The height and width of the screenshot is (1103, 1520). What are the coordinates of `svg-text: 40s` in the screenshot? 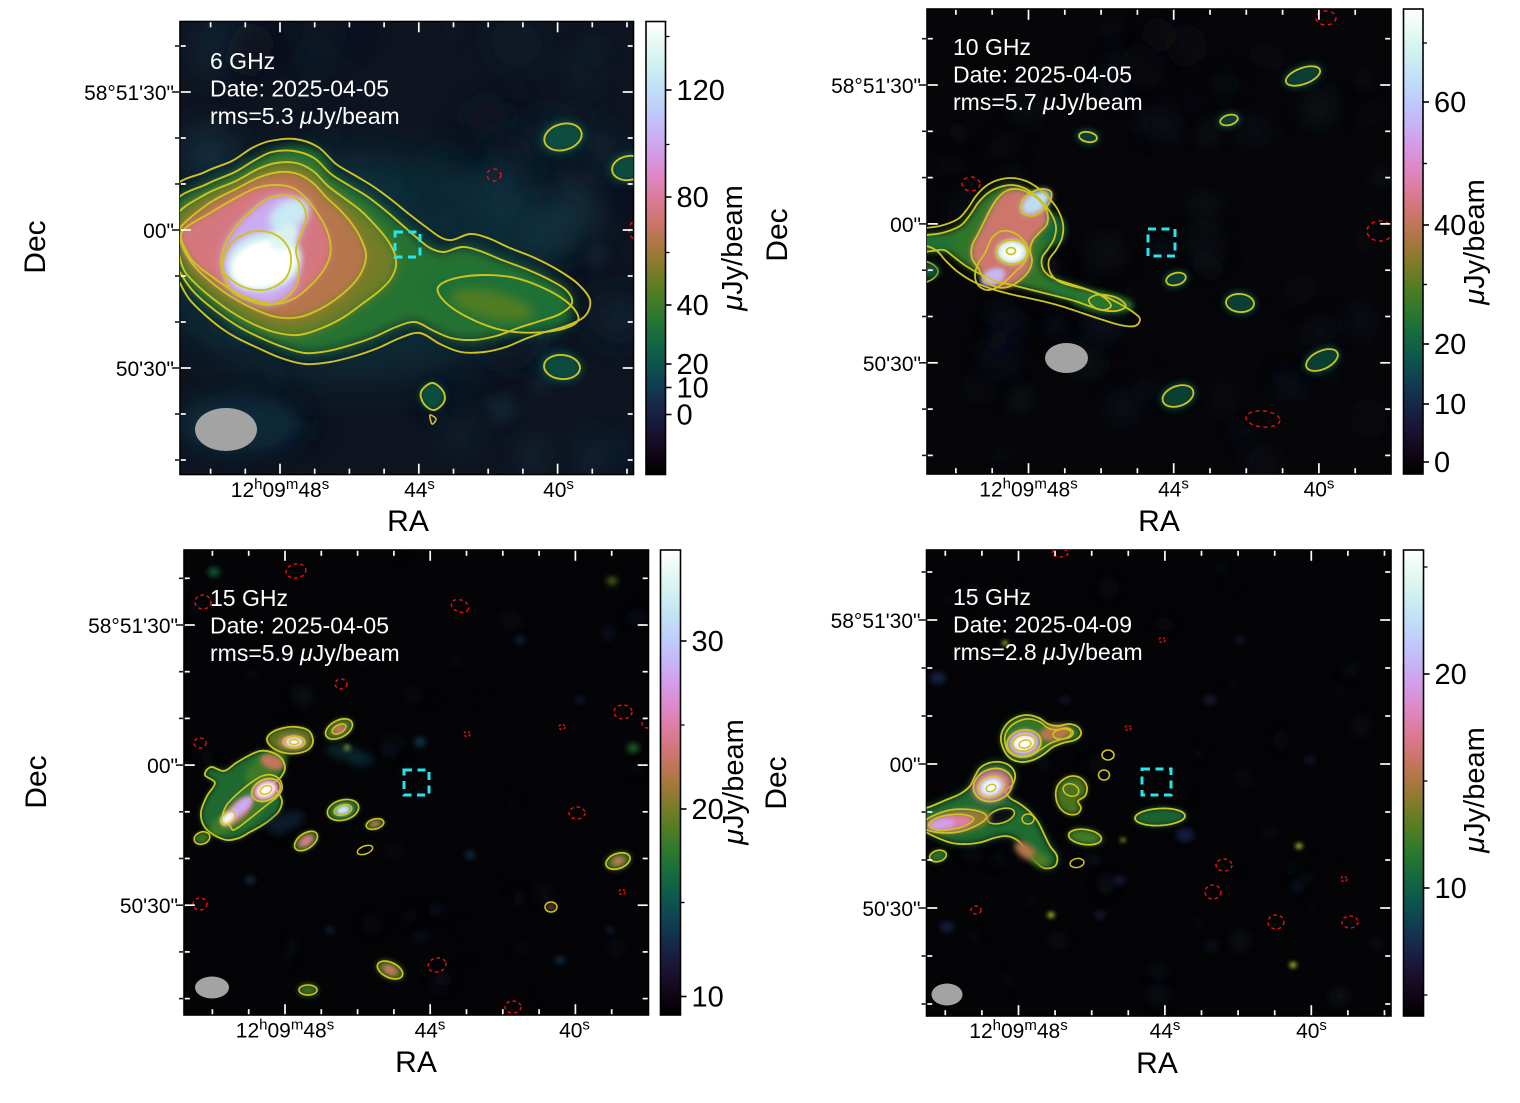 It's located at (1311, 1030).